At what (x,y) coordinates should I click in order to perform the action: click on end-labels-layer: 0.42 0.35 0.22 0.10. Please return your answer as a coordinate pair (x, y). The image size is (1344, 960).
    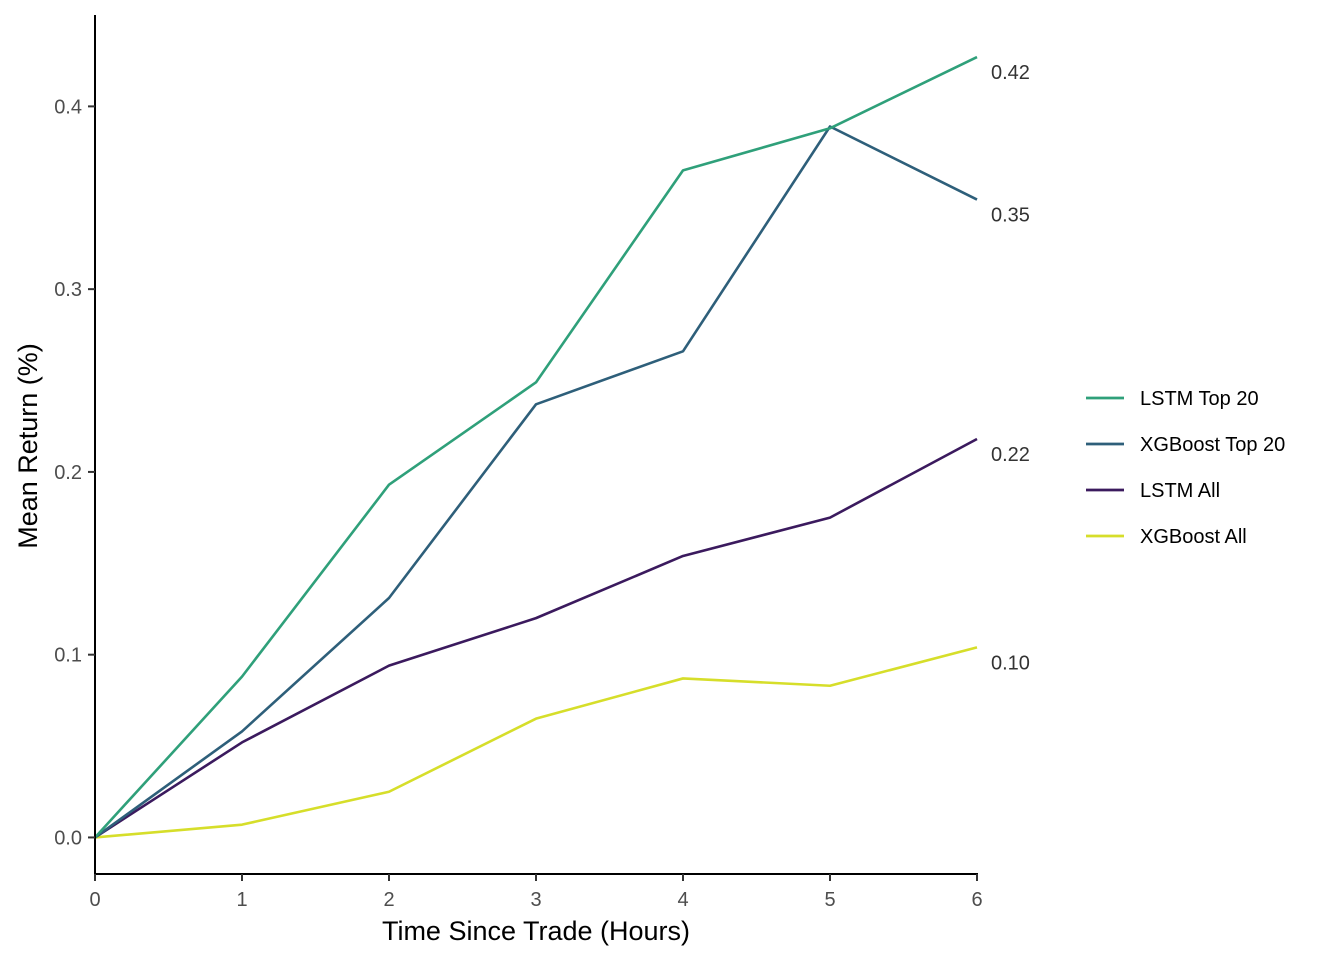
    Looking at the image, I should click on (1010, 368).